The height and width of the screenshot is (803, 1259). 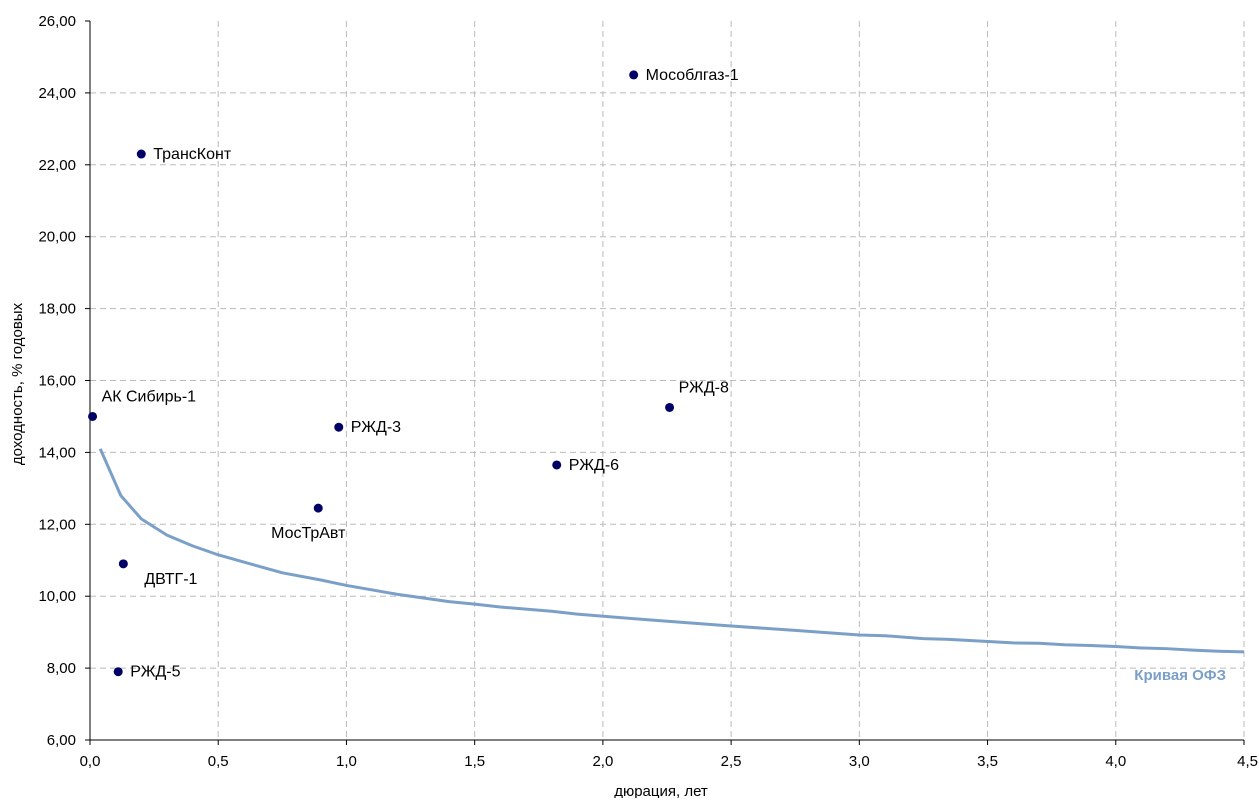 What do you see at coordinates (218, 761) in the screenshot?
I see `x-tick-label: 0,5` at bounding box center [218, 761].